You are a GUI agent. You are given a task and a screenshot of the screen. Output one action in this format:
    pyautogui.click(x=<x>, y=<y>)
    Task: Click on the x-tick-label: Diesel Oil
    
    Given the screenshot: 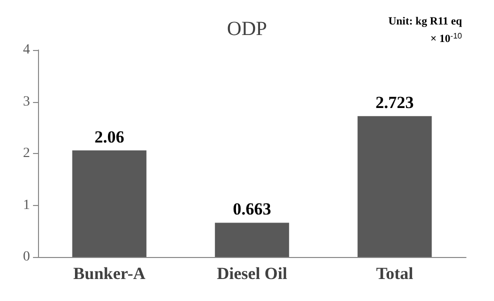 What is the action you would take?
    pyautogui.click(x=252, y=273)
    